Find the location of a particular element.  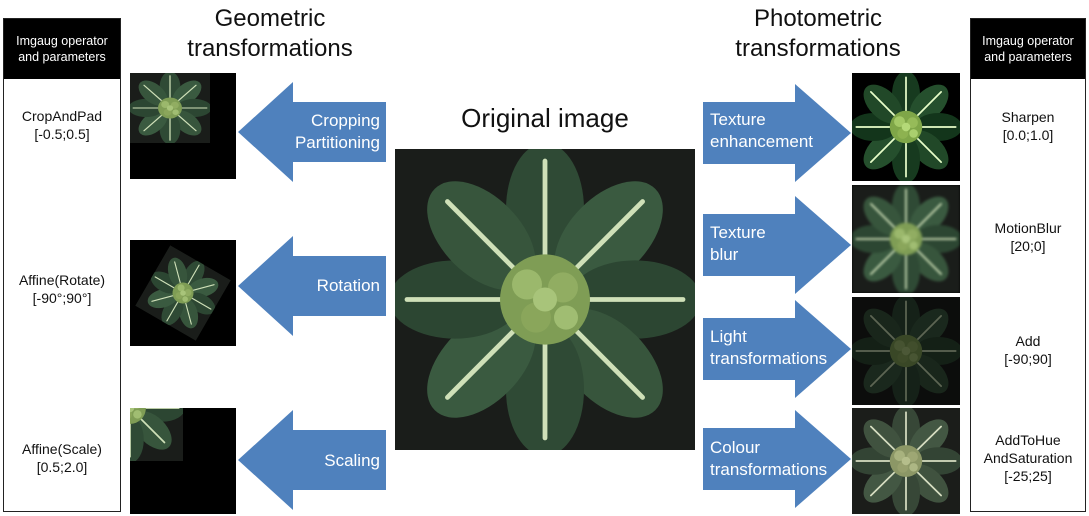

label-texture-enh-line2: enhancement is located at coordinates (762, 141).